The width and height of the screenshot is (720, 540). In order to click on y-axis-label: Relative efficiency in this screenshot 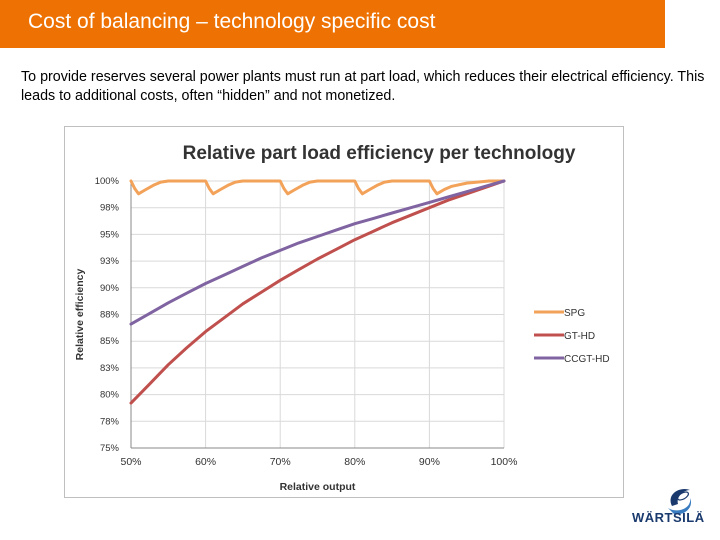, I will do `click(80, 315)`.